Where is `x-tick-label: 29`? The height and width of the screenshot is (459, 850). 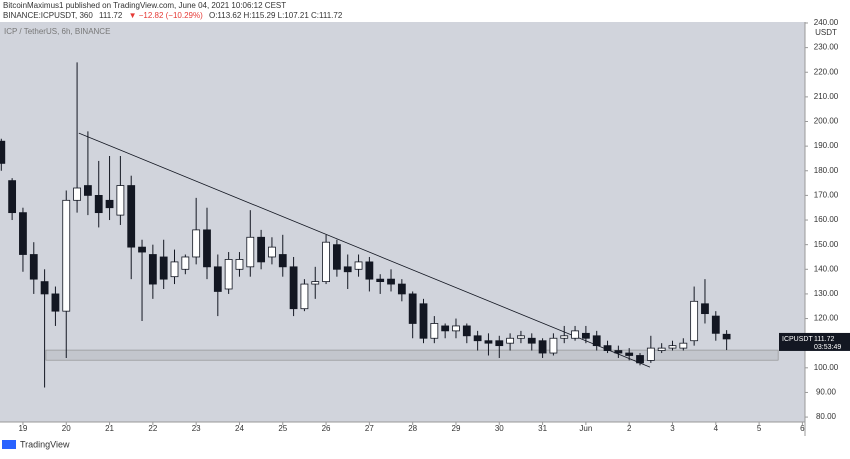 x-tick-label: 29 is located at coordinates (456, 428).